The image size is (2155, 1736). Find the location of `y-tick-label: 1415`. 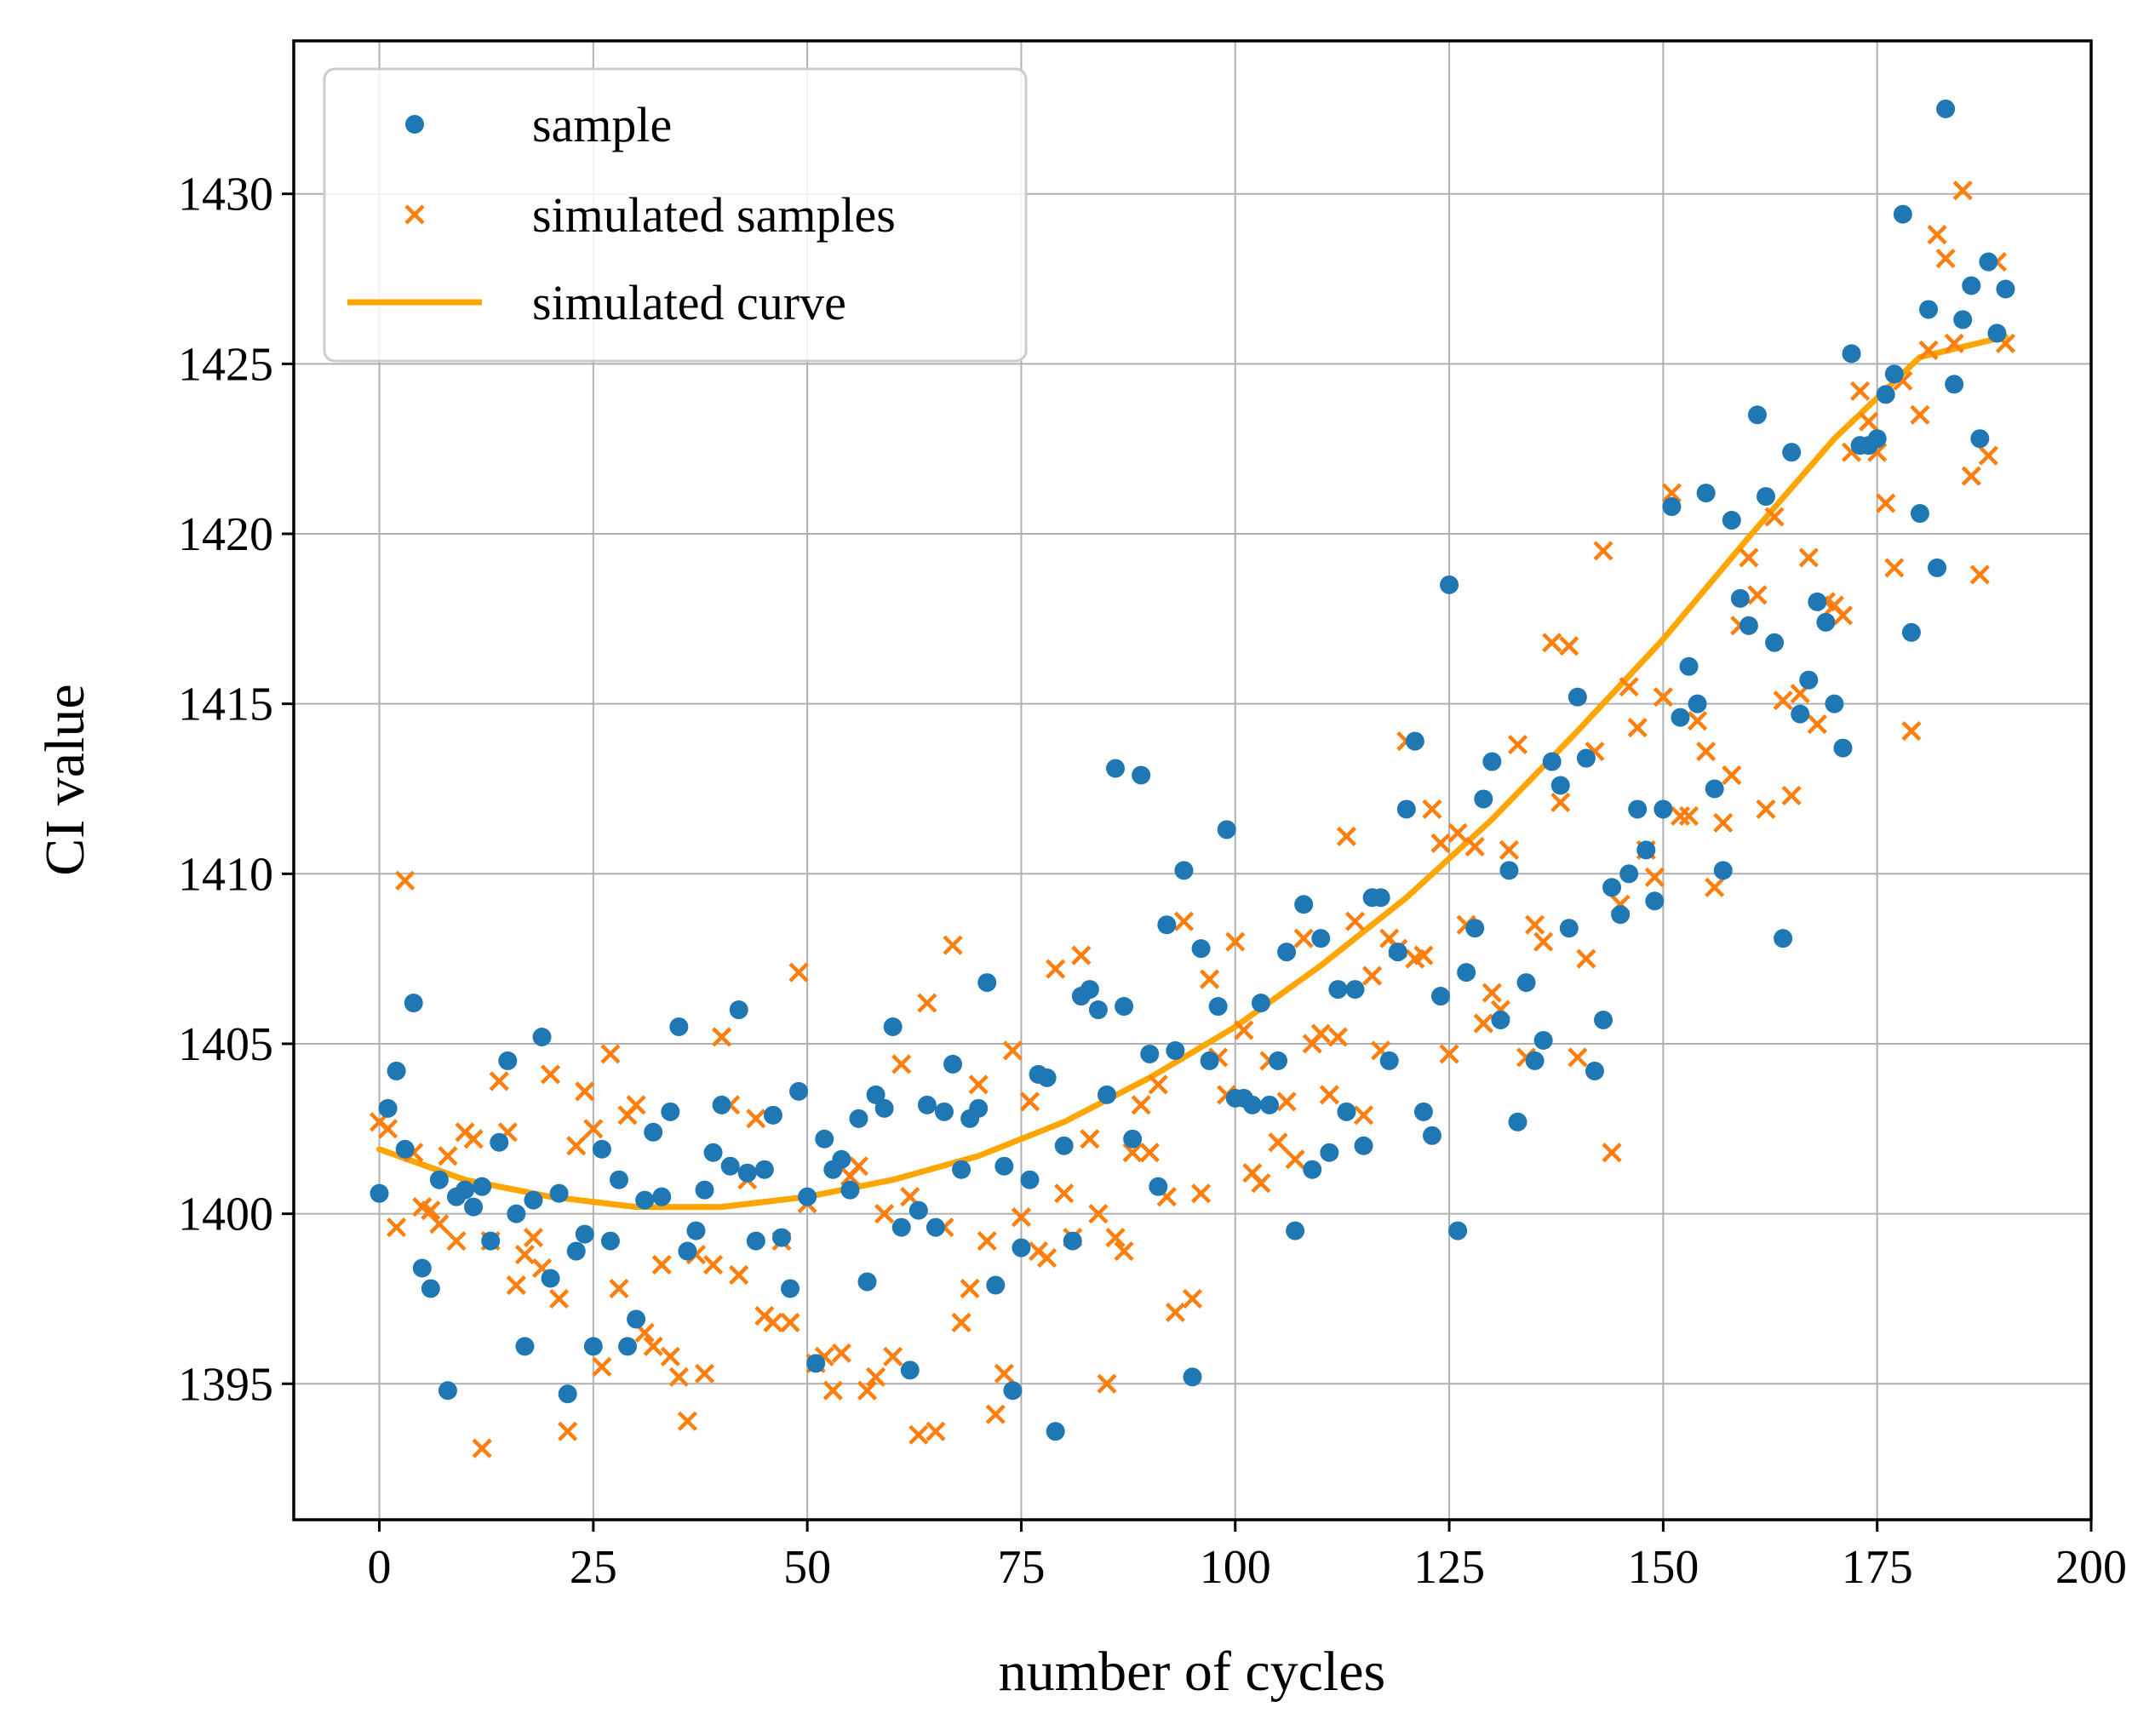

y-tick-label: 1415 is located at coordinates (225, 705).